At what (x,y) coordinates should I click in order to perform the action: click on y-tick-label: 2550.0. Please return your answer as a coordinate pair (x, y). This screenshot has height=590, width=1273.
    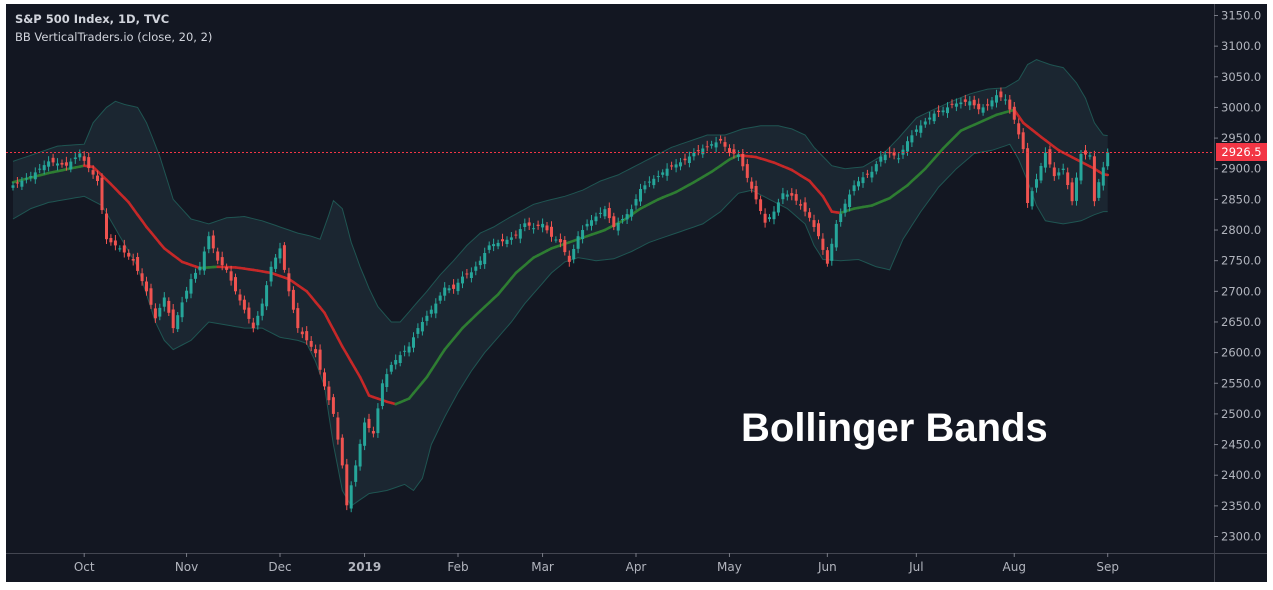
    Looking at the image, I should click on (1241, 383).